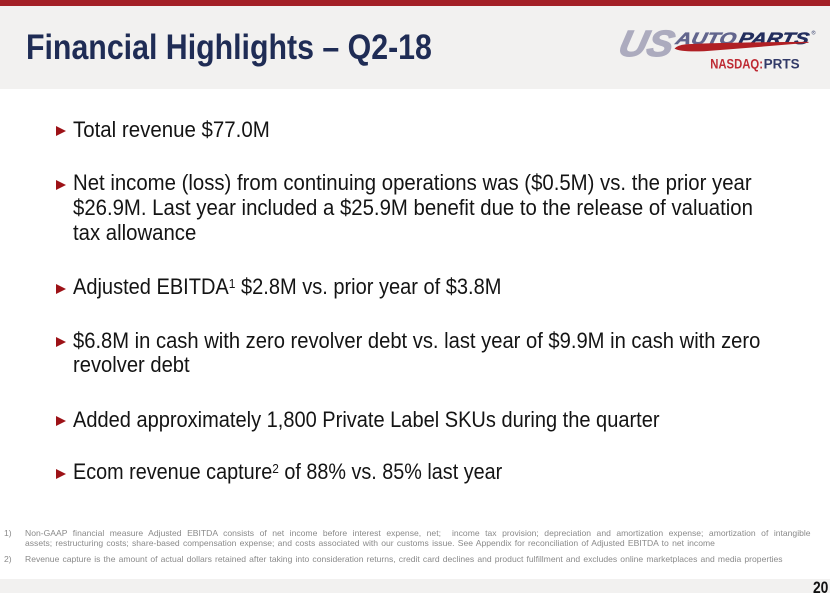 The height and width of the screenshot is (597, 830). What do you see at coordinates (647, 44) in the screenshot?
I see `svg-text: US` at bounding box center [647, 44].